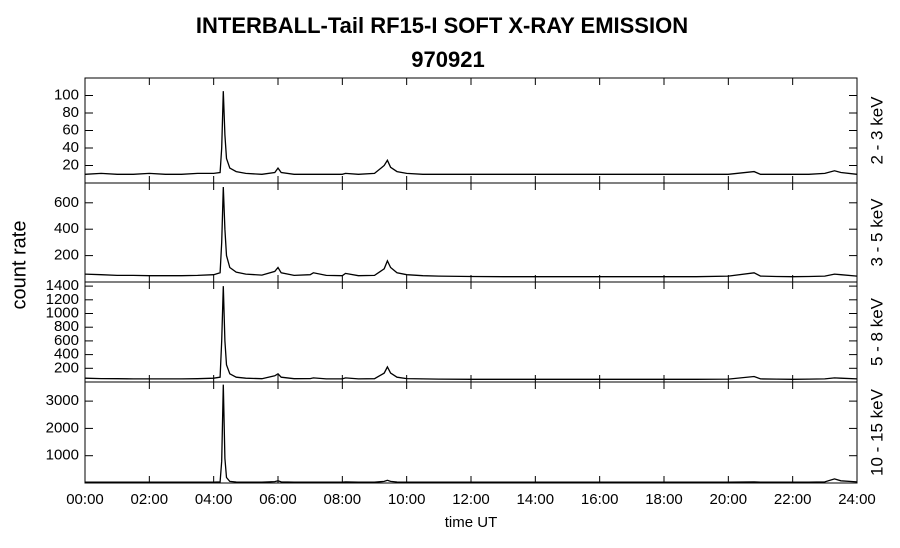  I want to click on x-tick-label: 18:00, so click(664, 499).